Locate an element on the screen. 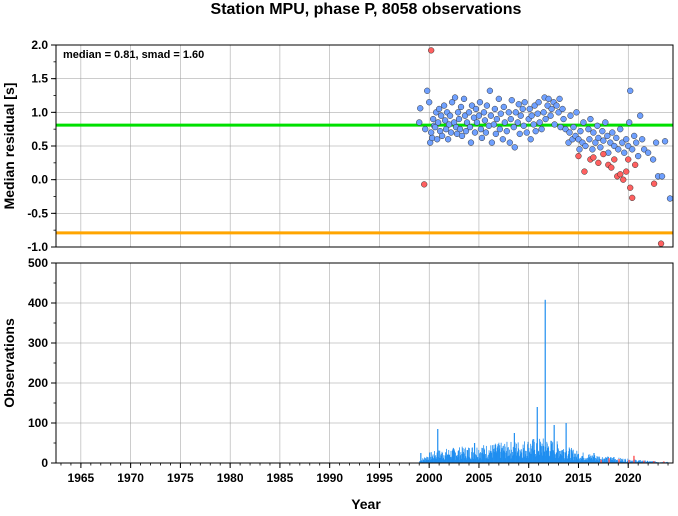 The width and height of the screenshot is (678, 516). observations-y-axis-label: Observations is located at coordinates (9, 363).